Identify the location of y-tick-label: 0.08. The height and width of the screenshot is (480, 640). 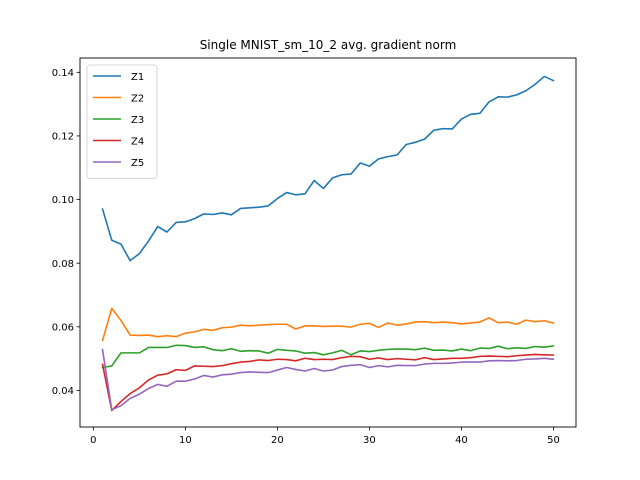
(63, 264).